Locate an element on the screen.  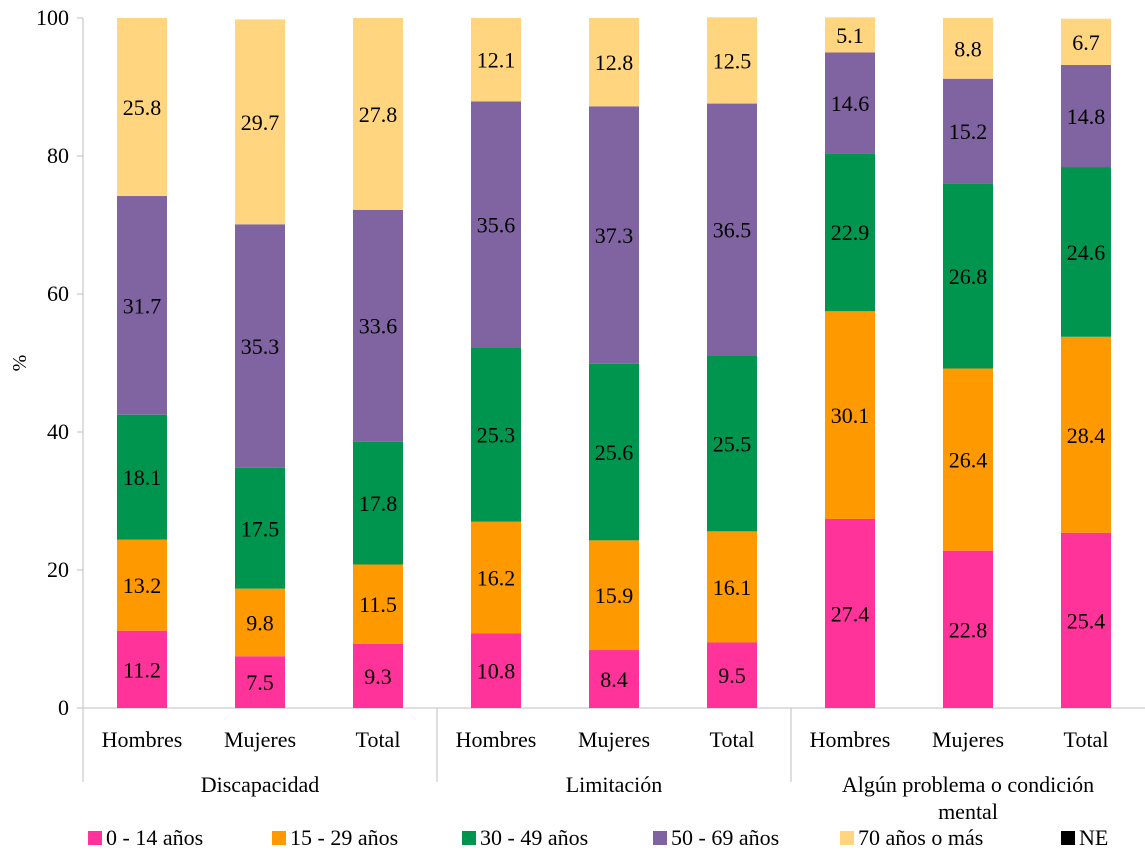
data-label: 9.3 is located at coordinates (378, 676).